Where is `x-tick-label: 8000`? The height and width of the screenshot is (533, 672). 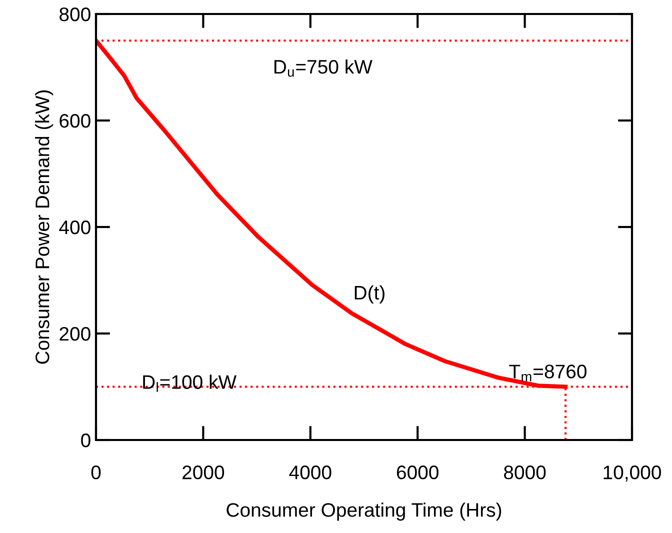
x-tick-label: 8000 is located at coordinates (525, 473).